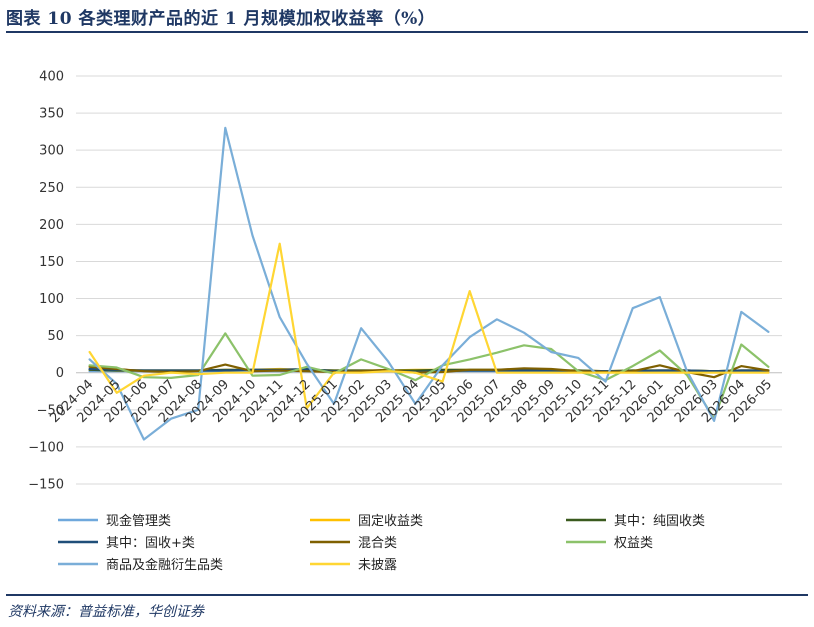  I want to click on legend-label-3: 其中：固收+类, so click(150, 543).